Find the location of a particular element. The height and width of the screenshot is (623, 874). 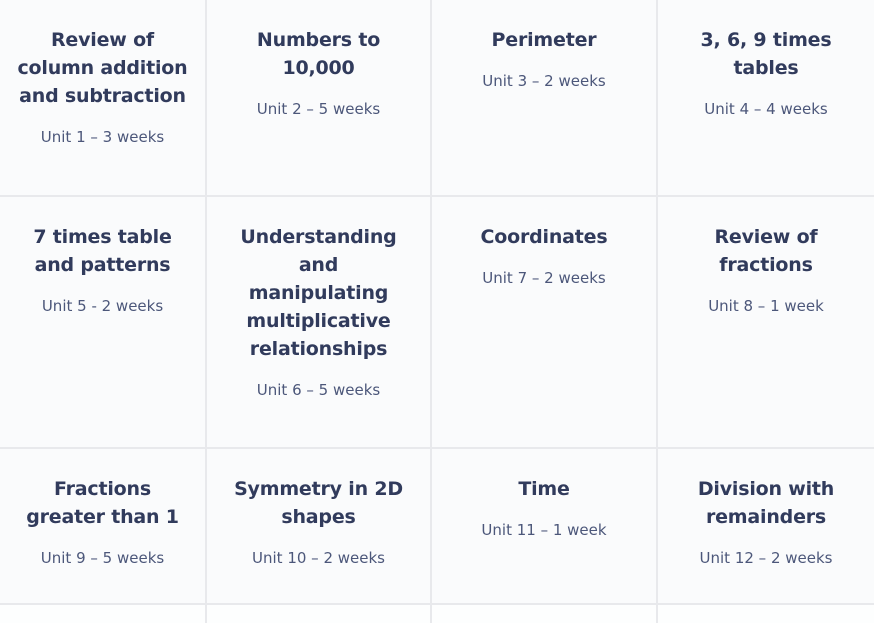

unit-title: Coordinates is located at coordinates (544, 237).